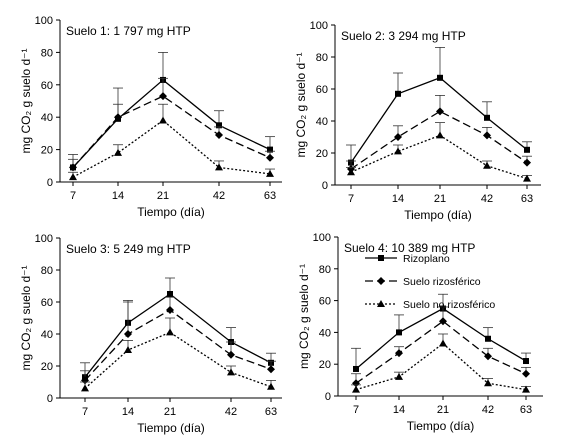 The image size is (582, 443). Describe the element at coordinates (442, 282) in the screenshot. I see `legend-label: Suelo rizosférico` at that location.